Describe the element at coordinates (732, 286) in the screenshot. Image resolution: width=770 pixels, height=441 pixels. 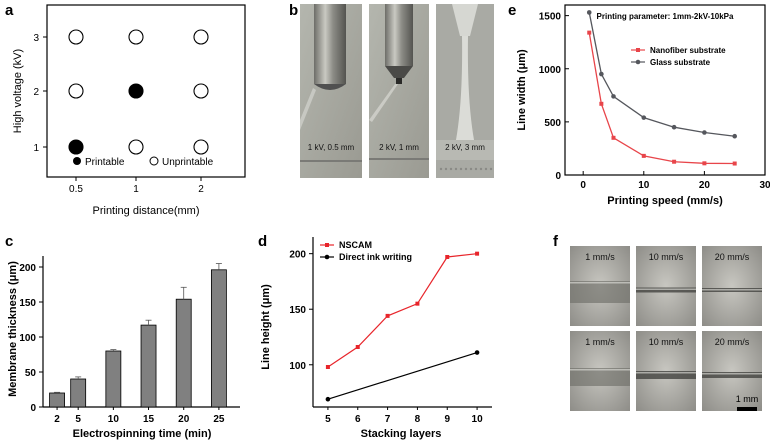
I see `photo-f-top-3: 20 mm/s` at that location.